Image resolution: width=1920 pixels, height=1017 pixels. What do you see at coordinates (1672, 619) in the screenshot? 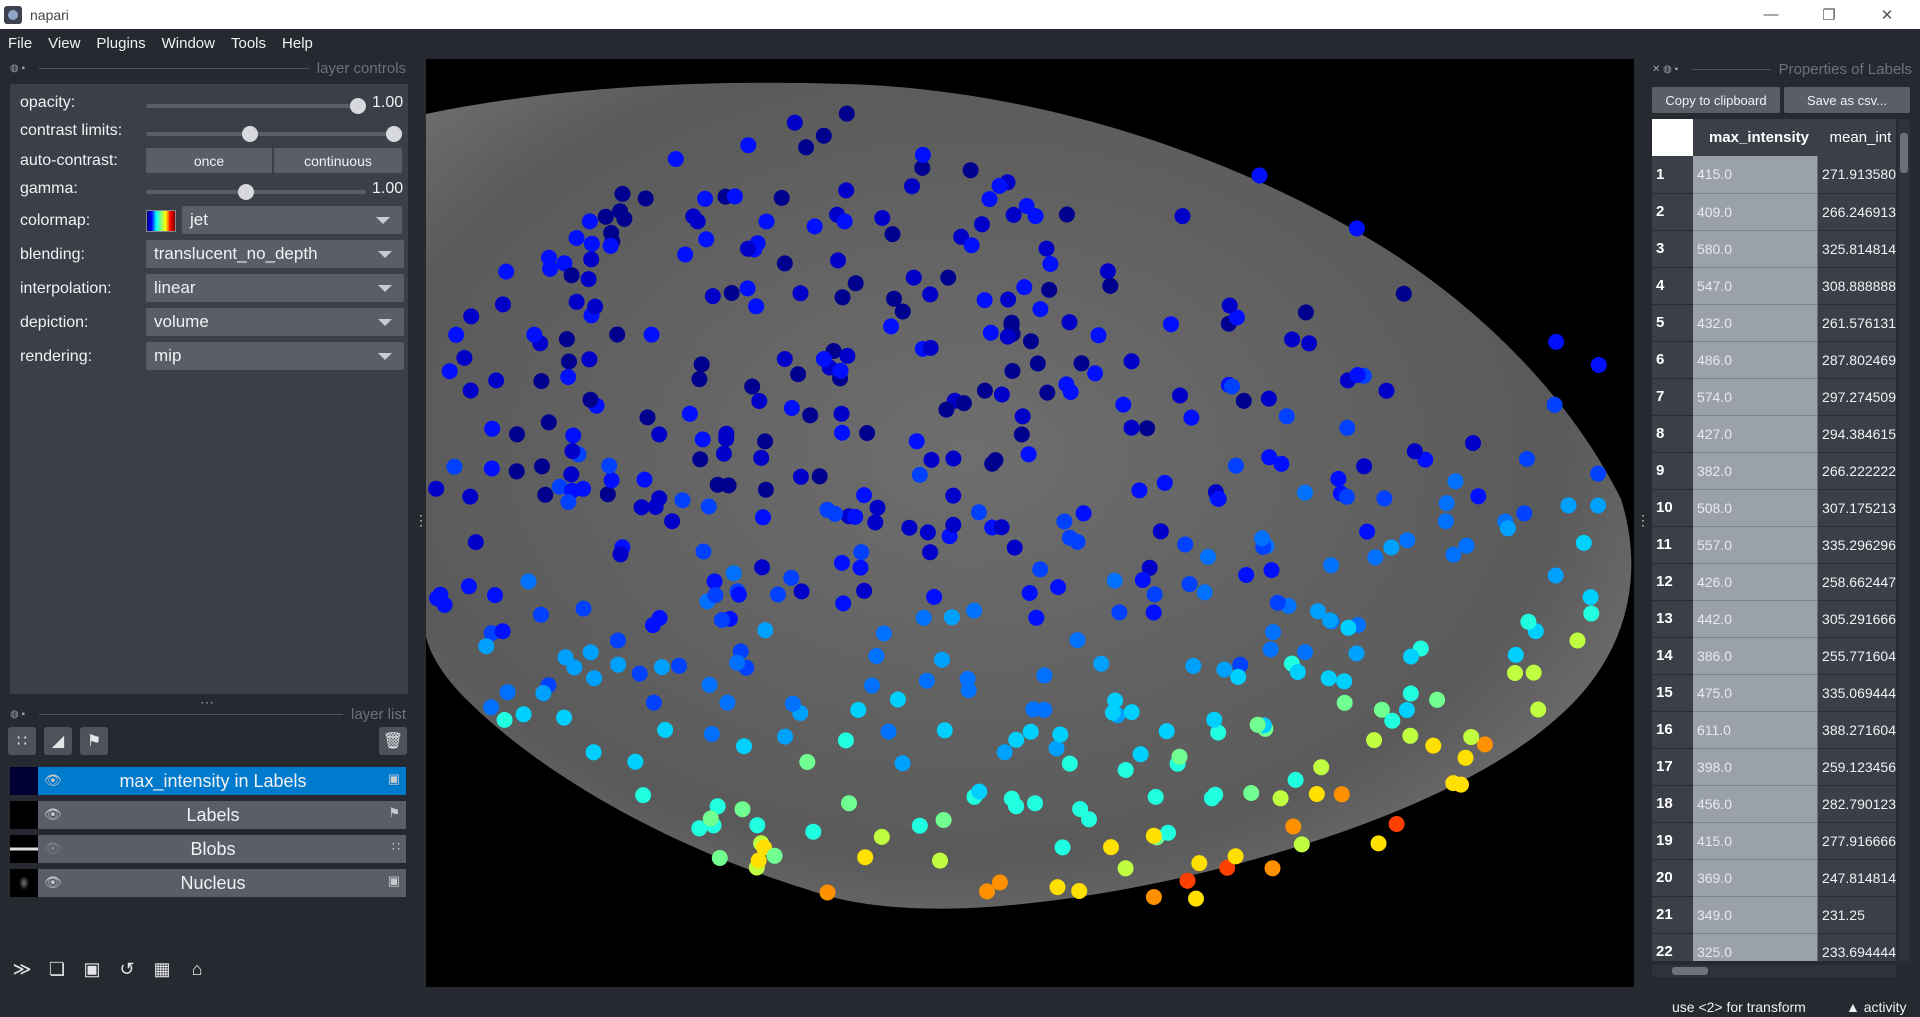
I see `row-number: 13` at bounding box center [1672, 619].